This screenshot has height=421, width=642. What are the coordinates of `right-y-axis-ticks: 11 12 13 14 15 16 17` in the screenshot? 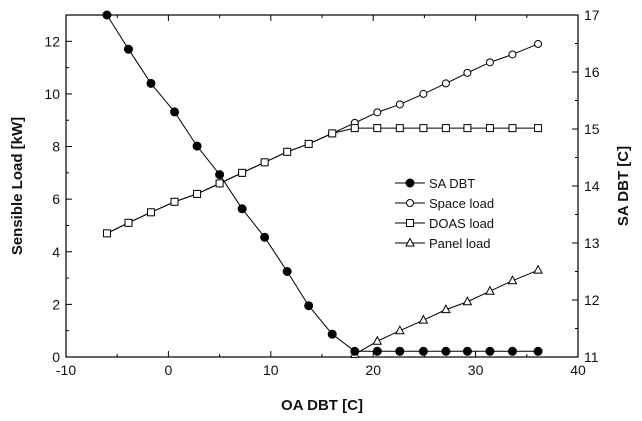 It's located at (586, 186).